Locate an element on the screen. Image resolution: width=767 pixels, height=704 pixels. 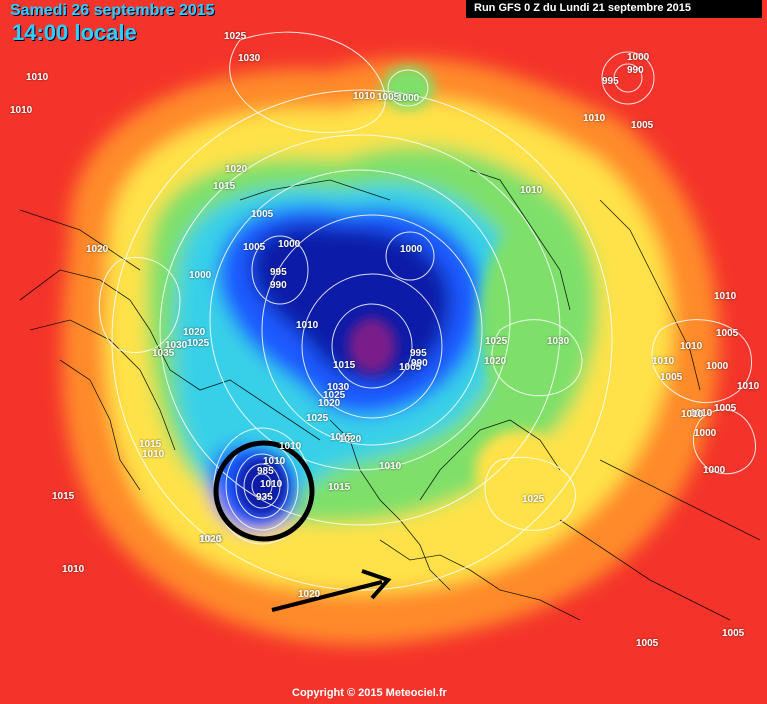
green-patch-north is located at coordinates (408, 88).